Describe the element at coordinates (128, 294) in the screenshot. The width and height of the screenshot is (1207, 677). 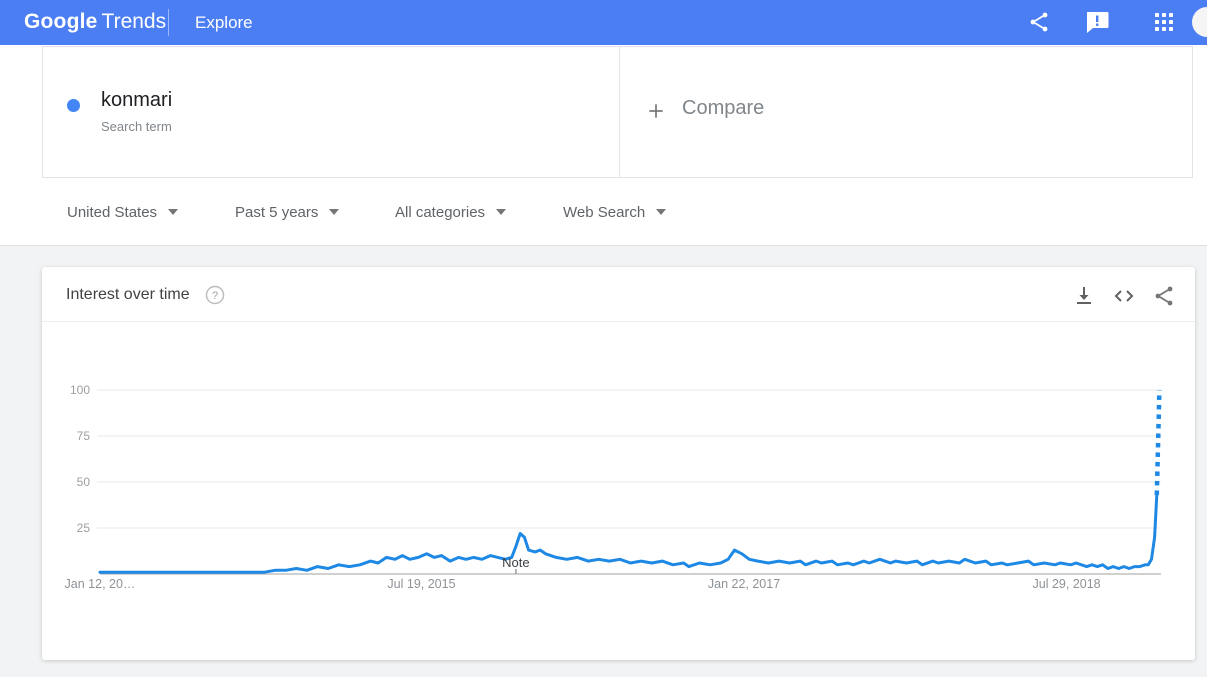
I see `widget-title: Interest over time` at that location.